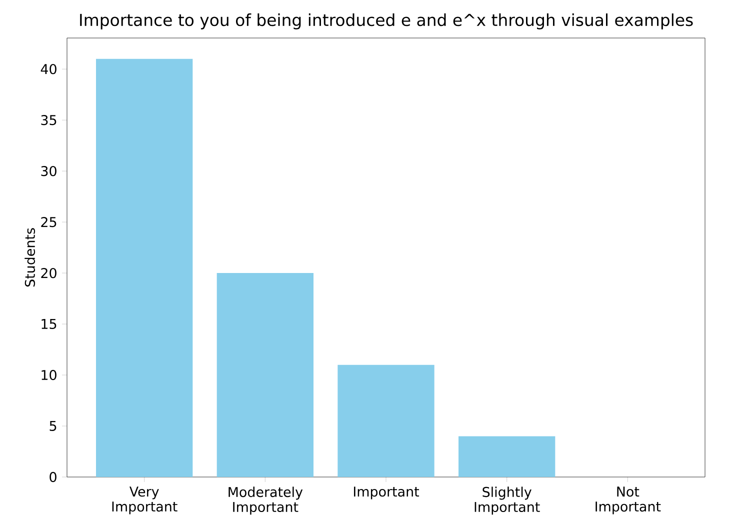 The height and width of the screenshot is (525, 739). Describe the element at coordinates (53, 426) in the screenshot. I see `y-tick-label: 5` at that location.